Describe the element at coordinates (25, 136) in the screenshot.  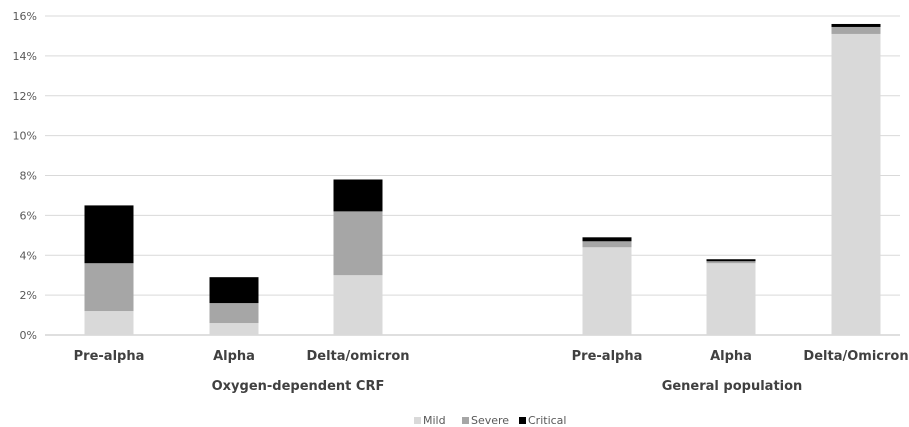
I see `y-tick-label: 10%` at that location.